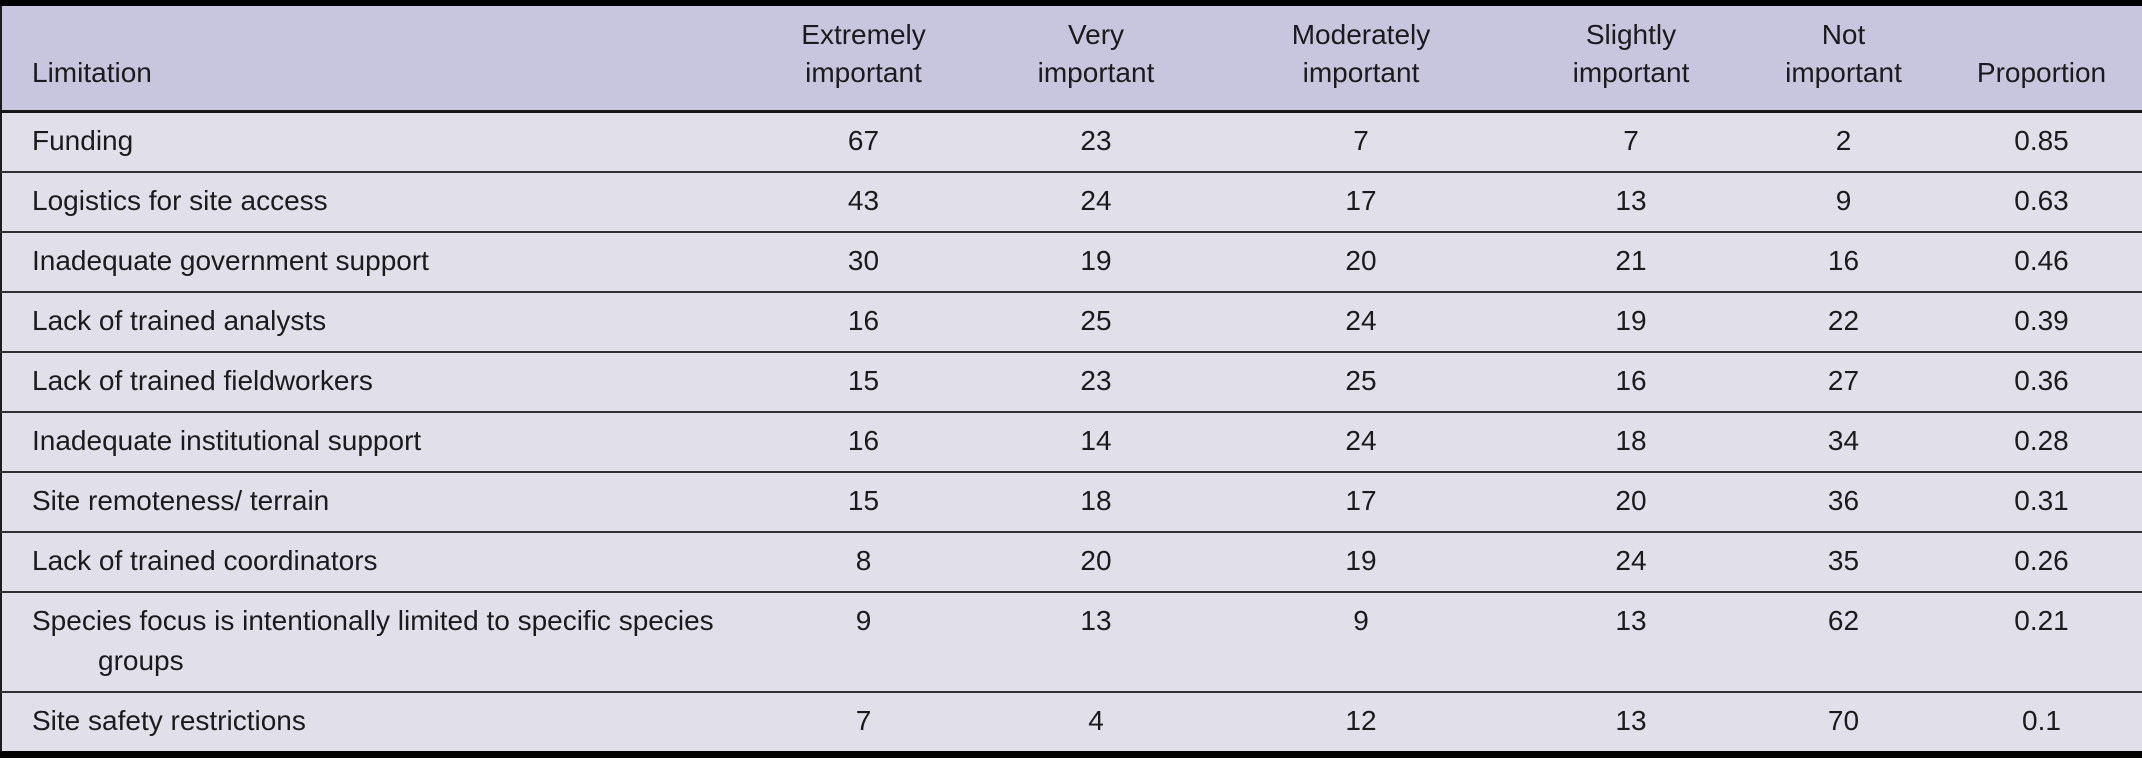  I want to click on limitation-cell: Site safety restrictions, so click(169, 720).